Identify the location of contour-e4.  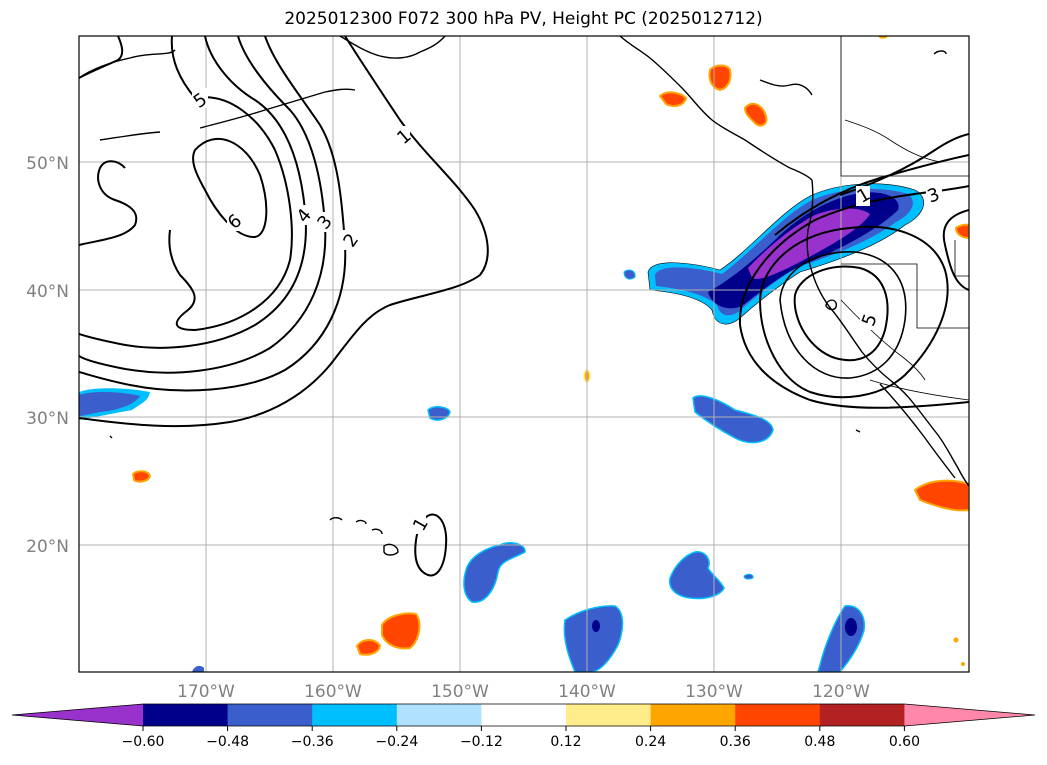
(843, 315).